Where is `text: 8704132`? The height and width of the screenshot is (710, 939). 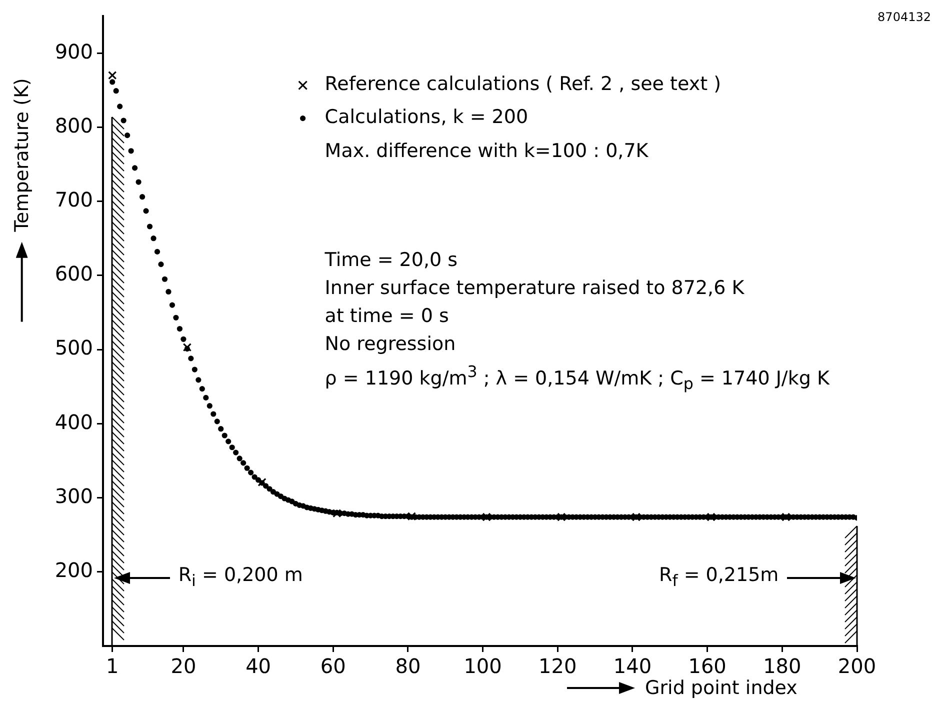
text: 8704132 is located at coordinates (904, 17).